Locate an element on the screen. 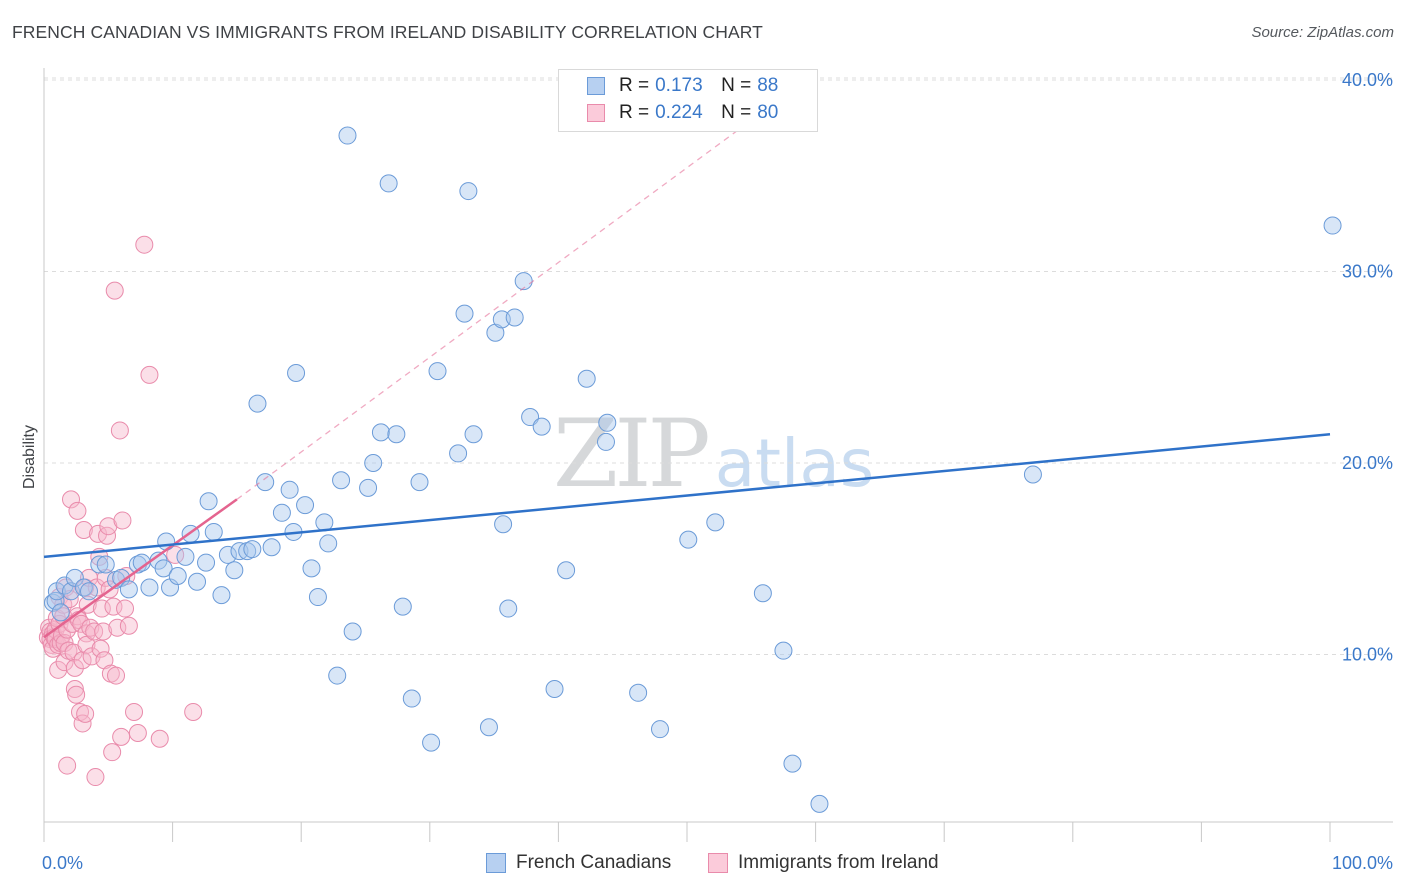  bottom-legend-french-canadians: French Canadians is located at coordinates (578, 863).